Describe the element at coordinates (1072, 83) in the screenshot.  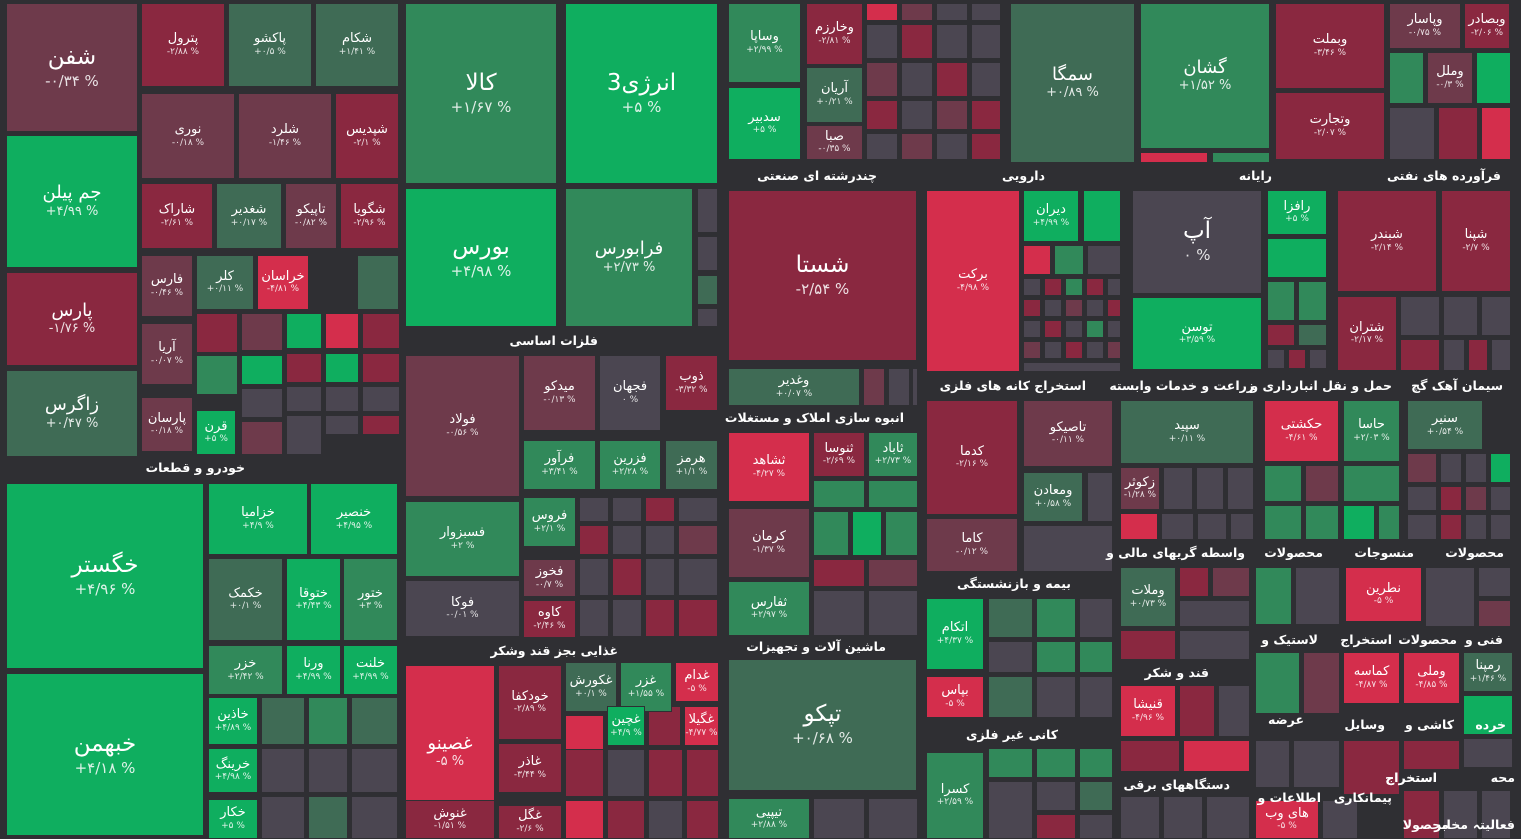
I see `stock-tile: سمگا +۰/۸۹ %` at that location.